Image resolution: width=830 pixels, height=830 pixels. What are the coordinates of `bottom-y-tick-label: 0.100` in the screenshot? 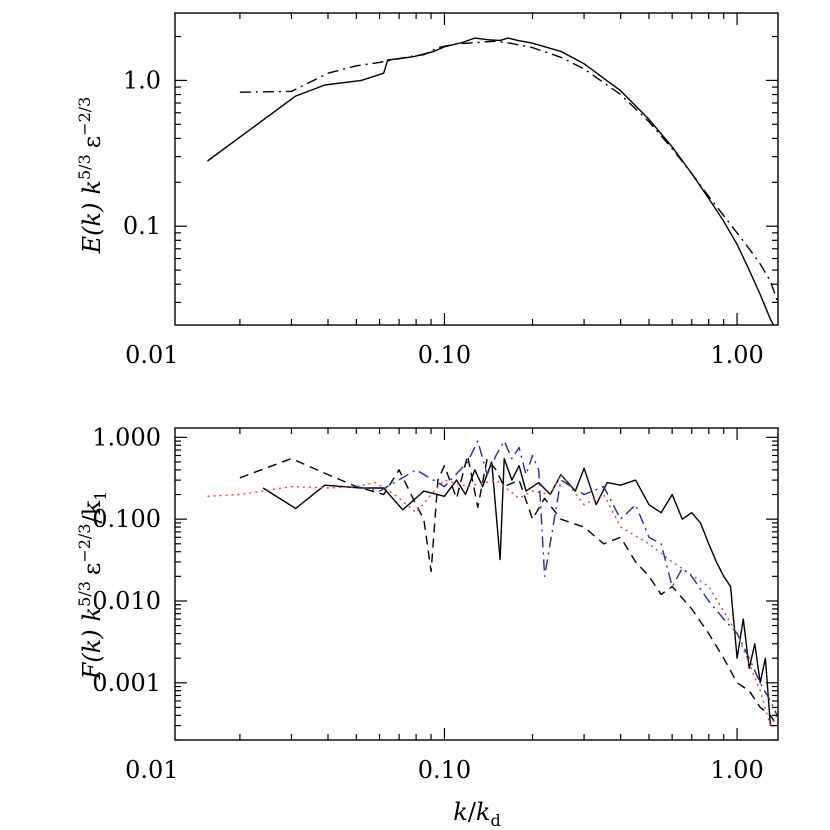 It's located at (126, 519).